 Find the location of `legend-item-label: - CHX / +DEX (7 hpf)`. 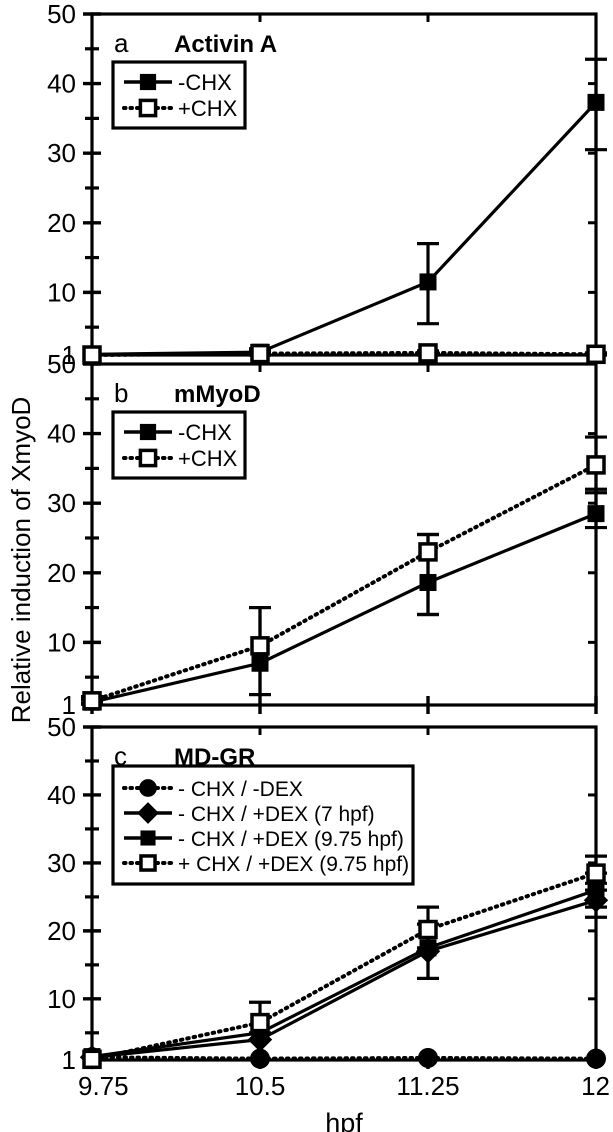

legend-item-label: - CHX / +DEX (7 hpf) is located at coordinates (276, 814).